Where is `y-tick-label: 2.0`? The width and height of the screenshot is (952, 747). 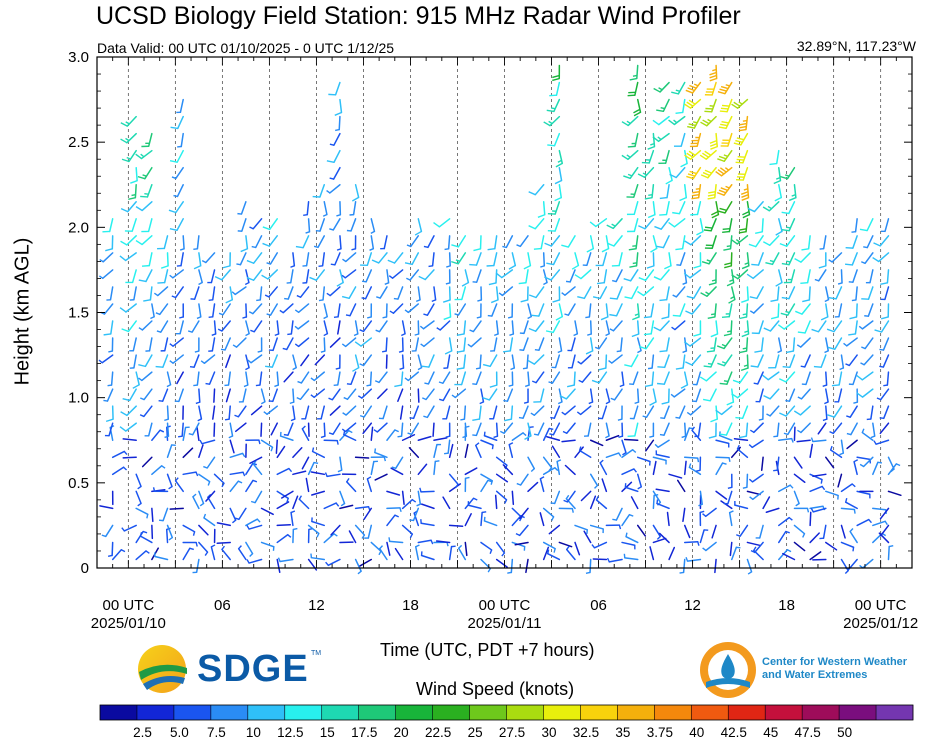
y-tick-label: 2.0 is located at coordinates (78, 227).